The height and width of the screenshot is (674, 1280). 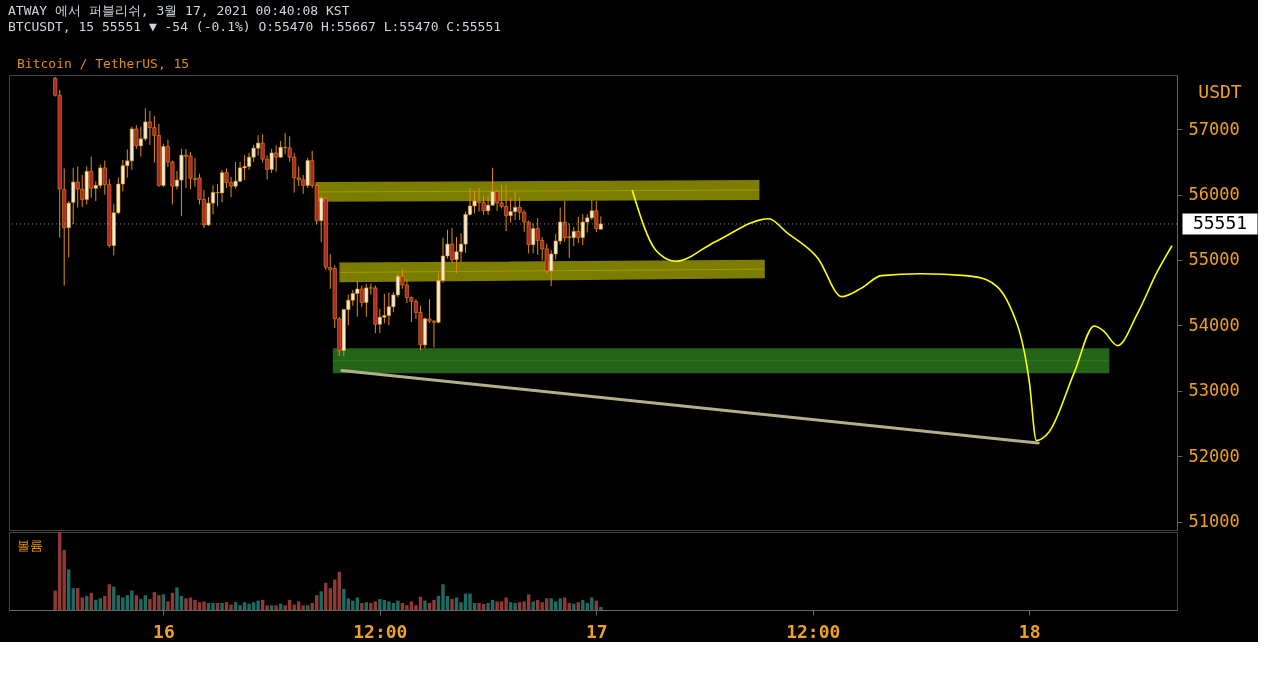 I want to click on x-tick-label: 17, so click(x=596, y=631).